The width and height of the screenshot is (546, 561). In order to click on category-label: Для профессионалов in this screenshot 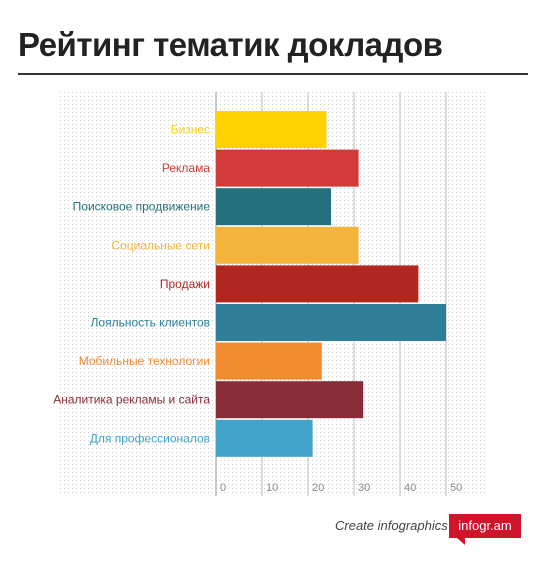, I will do `click(150, 438)`.